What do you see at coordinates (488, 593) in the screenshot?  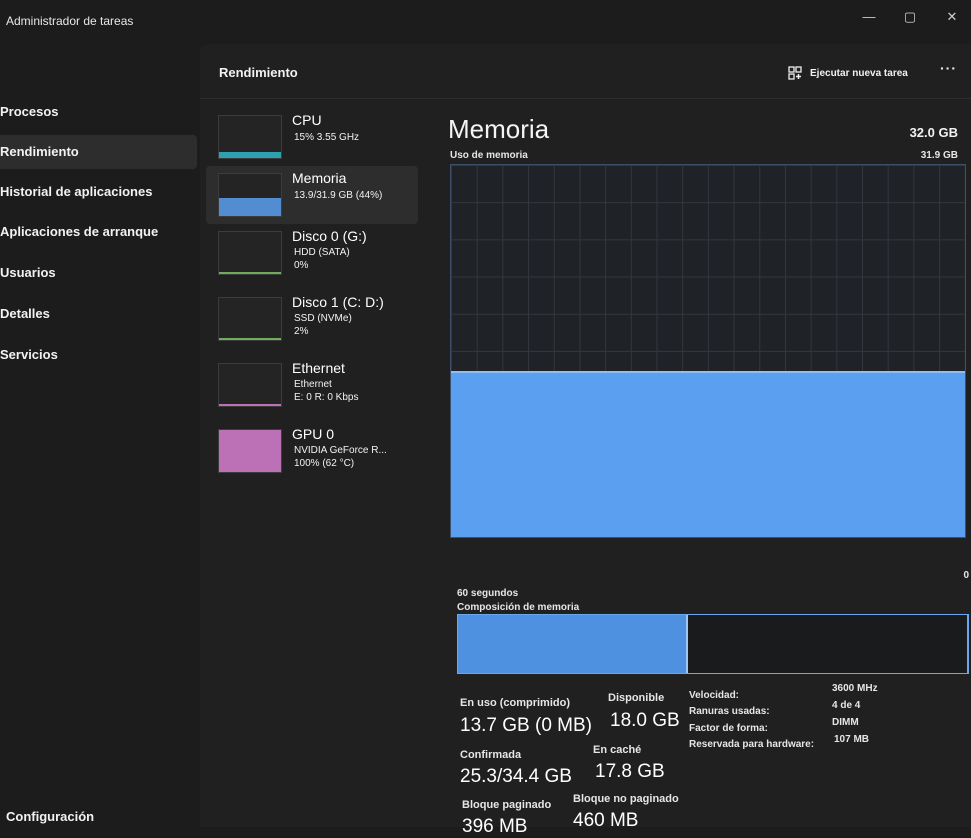 I see `graph-time-label: 60 segundos` at bounding box center [488, 593].